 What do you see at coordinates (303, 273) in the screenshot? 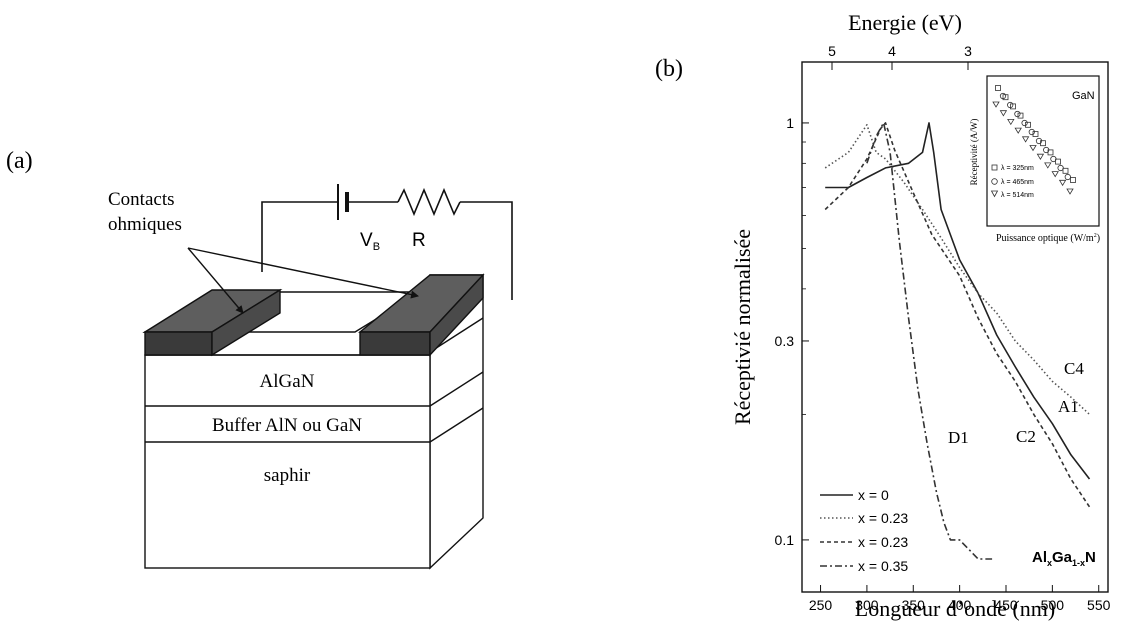
I see `contact-arrow-right` at bounding box center [303, 273].